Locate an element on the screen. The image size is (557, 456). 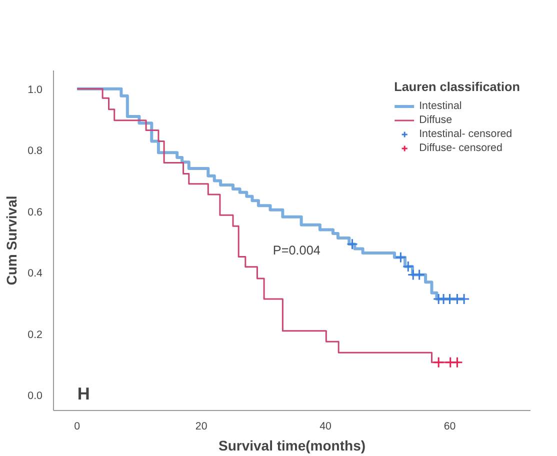
legend-title: Lauren classification is located at coordinates (457, 87).